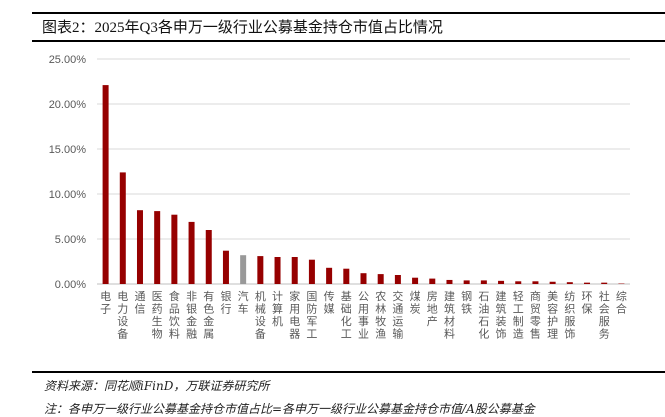 Image resolution: width=665 pixels, height=417 pixels. I want to click on x-tick-label: 美容护理, so click(552, 315).